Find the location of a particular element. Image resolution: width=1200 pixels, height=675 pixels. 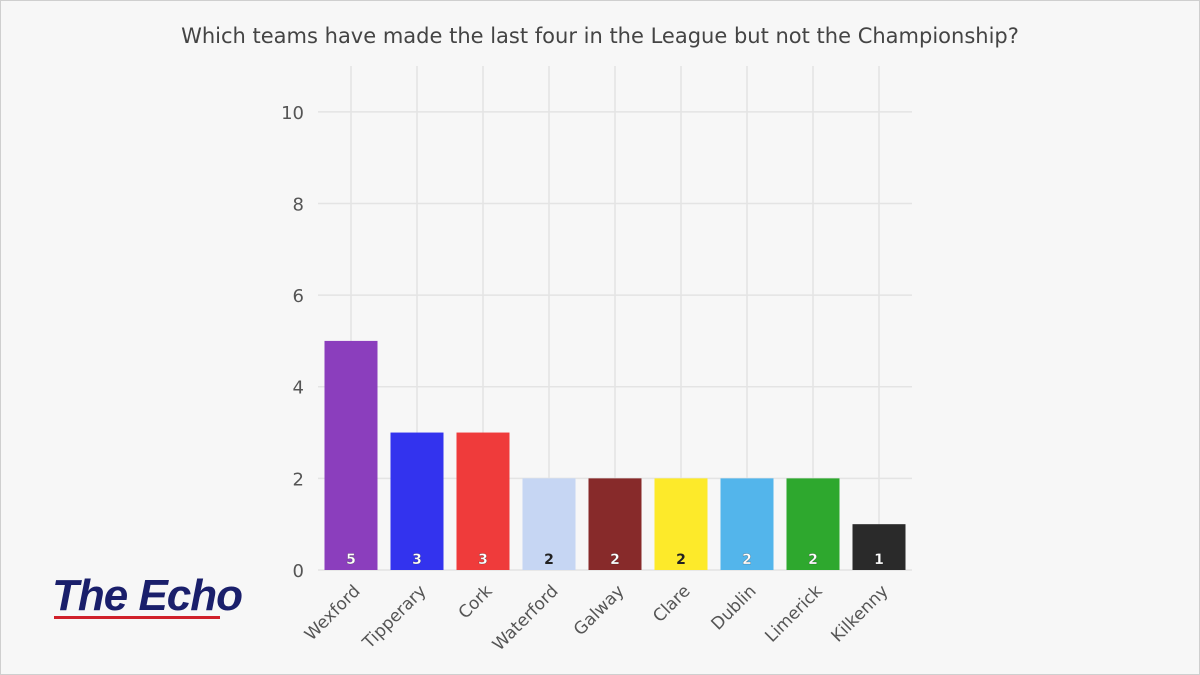

bar-clare is located at coordinates (681, 524).